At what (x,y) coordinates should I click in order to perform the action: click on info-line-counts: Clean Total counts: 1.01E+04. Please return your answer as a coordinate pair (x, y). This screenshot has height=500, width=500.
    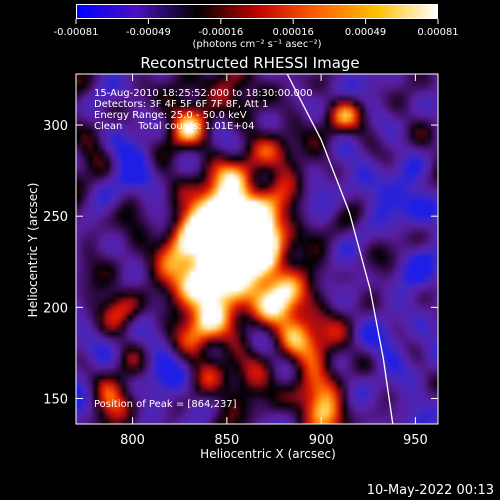
    Looking at the image, I should click on (174, 126).